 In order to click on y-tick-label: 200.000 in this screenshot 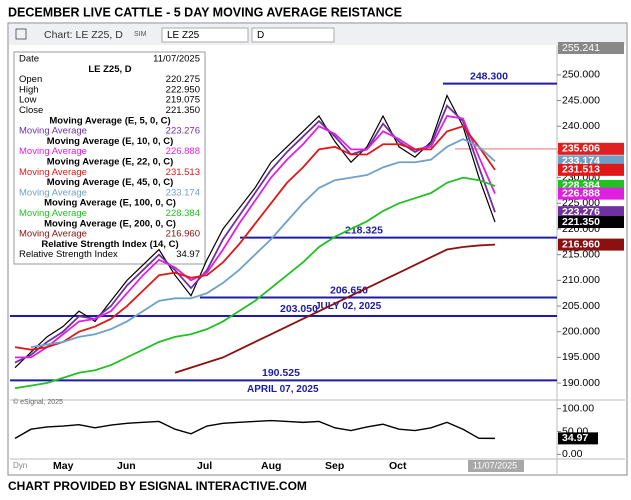, I will do `click(581, 331)`.